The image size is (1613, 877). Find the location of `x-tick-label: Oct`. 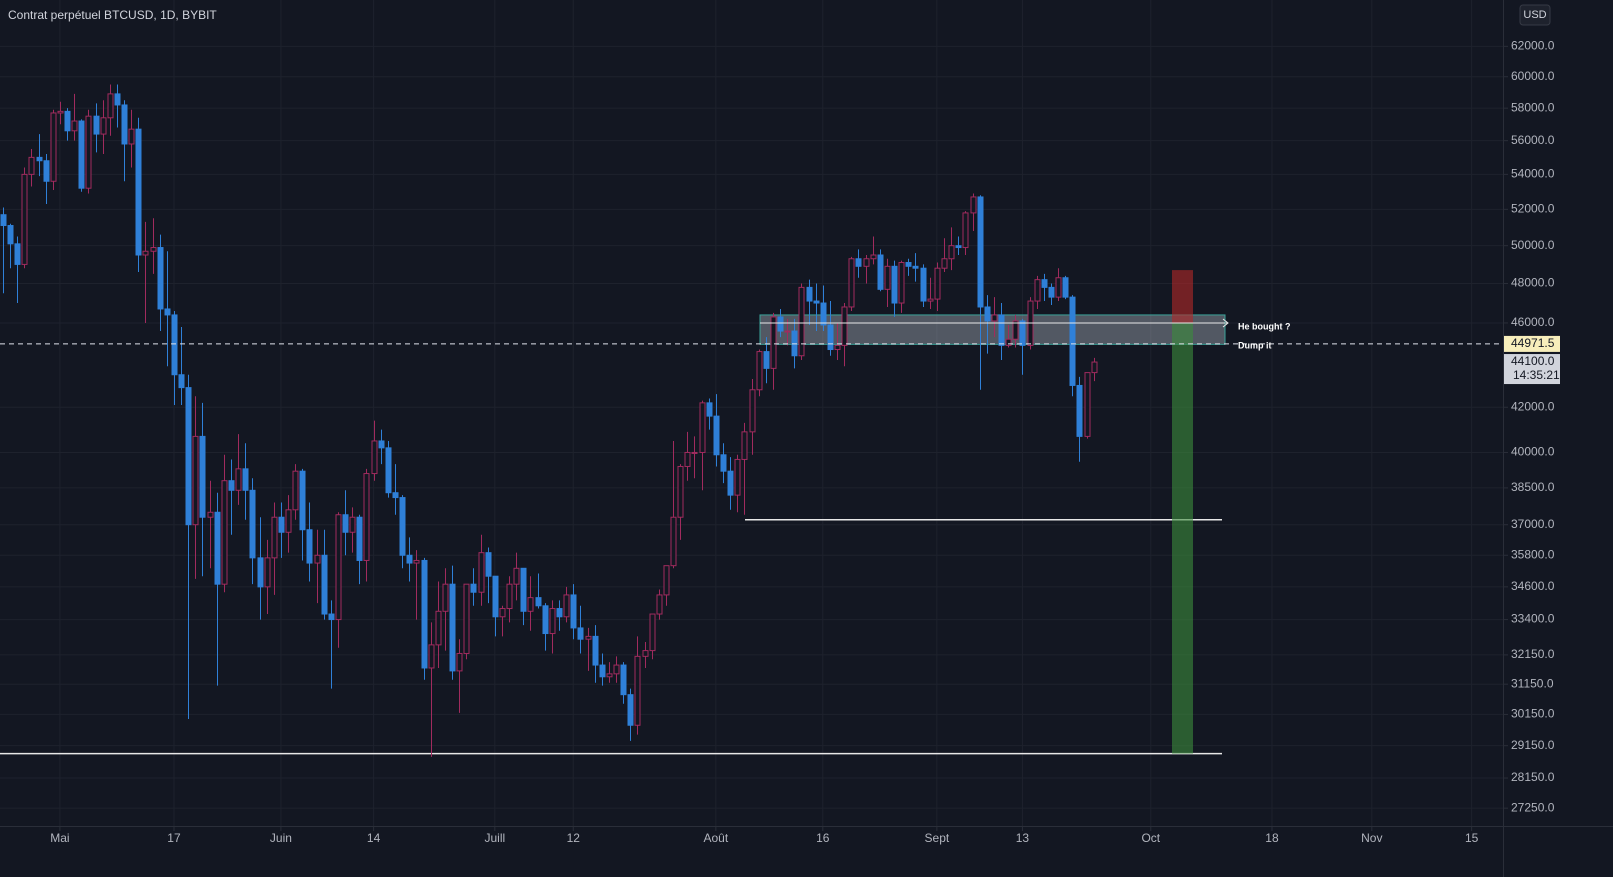

x-tick-label: Oct is located at coordinates (1150, 838).